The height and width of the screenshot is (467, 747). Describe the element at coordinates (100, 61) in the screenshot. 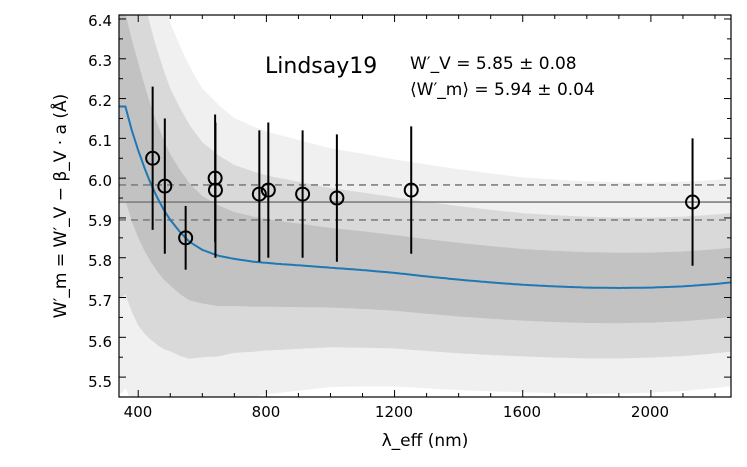

I see `y-tick-label-6.3: 6.3` at that location.